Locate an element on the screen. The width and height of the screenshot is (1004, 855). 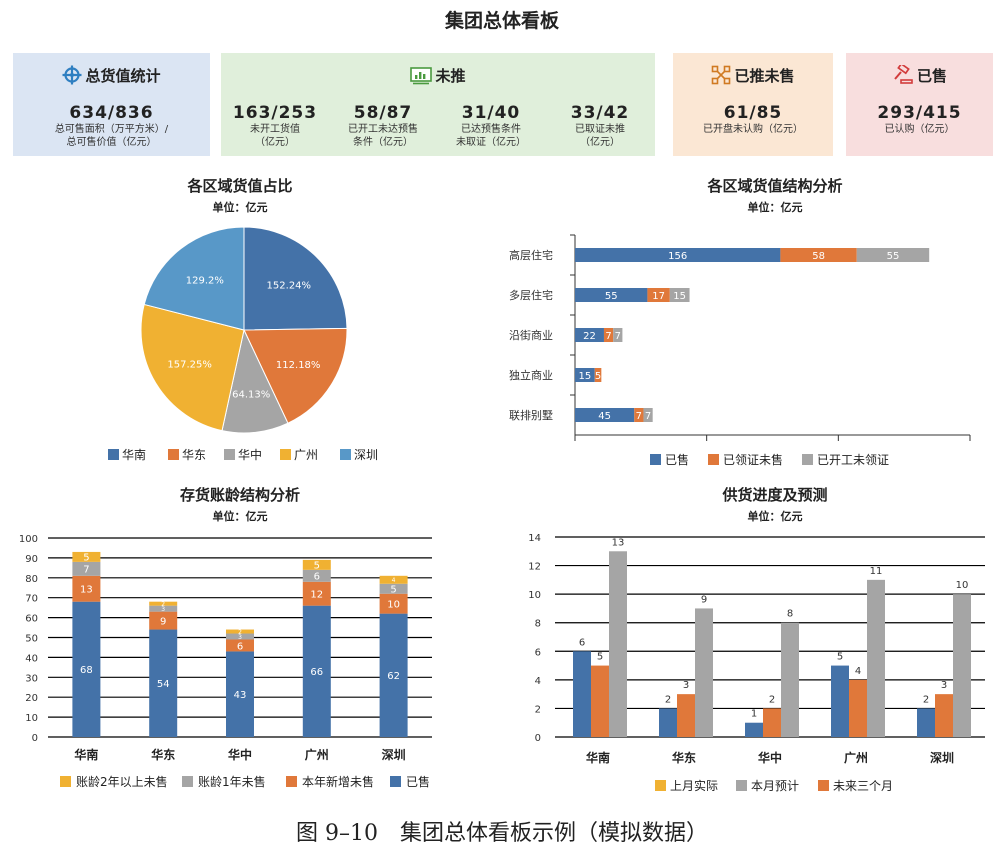
y-tick-label: 2 is located at coordinates (538, 709).